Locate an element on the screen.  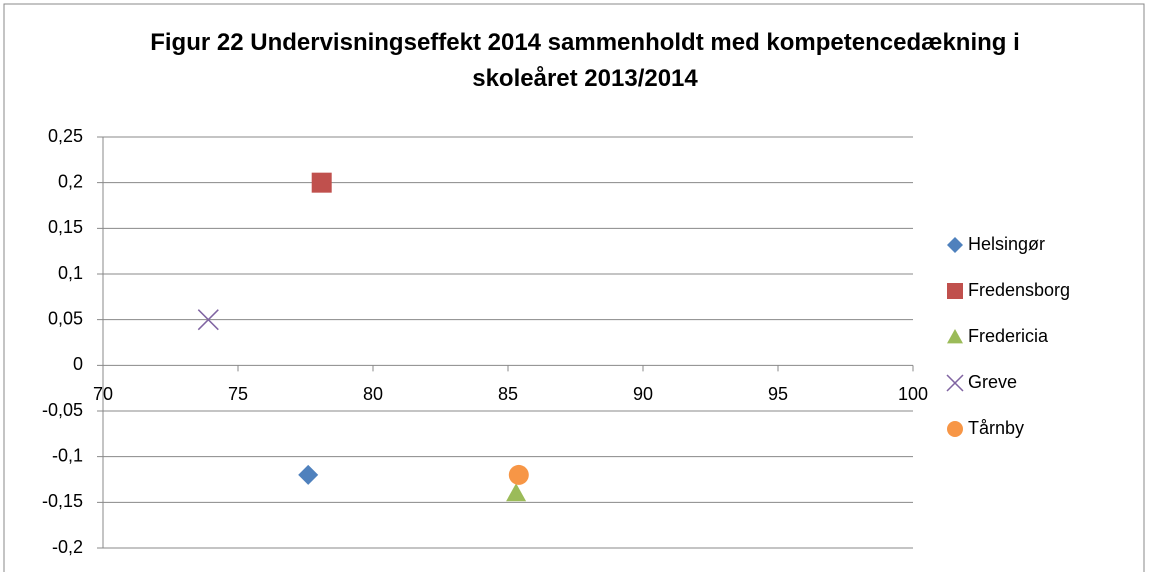
x-tick-label: 100 is located at coordinates (913, 394).